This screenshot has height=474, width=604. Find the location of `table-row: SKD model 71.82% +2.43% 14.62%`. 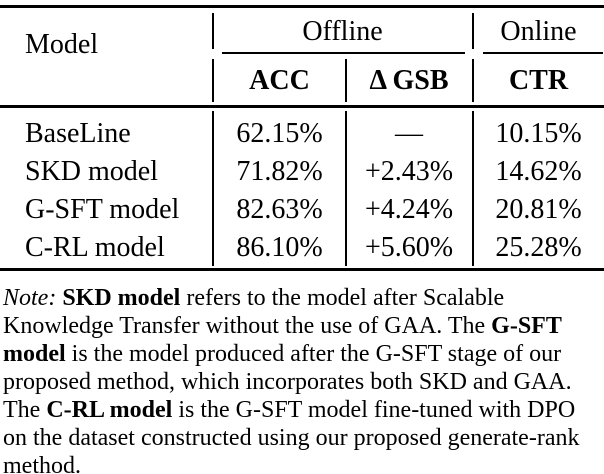

table-row: SKD model 71.82% +2.43% 14.62% is located at coordinates (302, 172).